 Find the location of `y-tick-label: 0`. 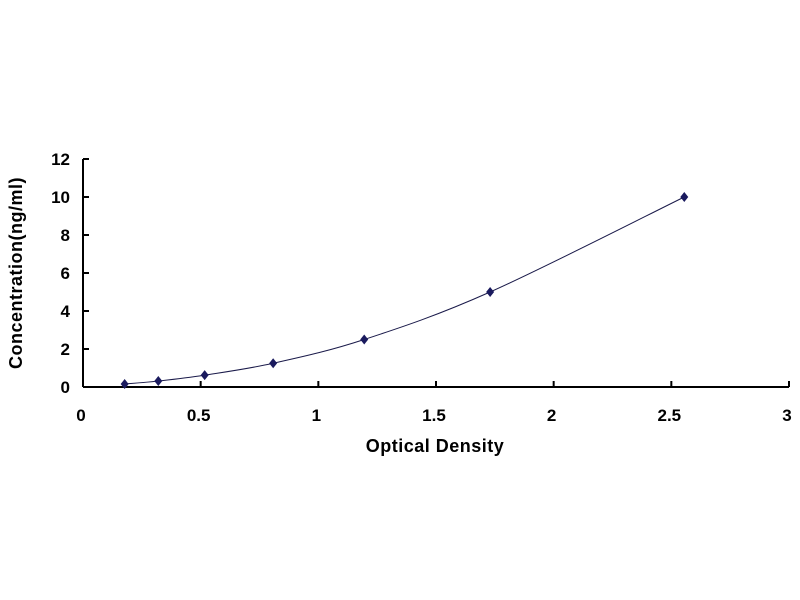

y-tick-label: 0 is located at coordinates (65, 387).